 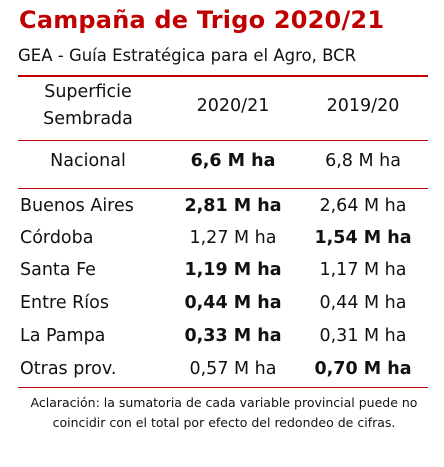 I want to click on value-2019-20: 6,8 M ha, so click(x=363, y=161).